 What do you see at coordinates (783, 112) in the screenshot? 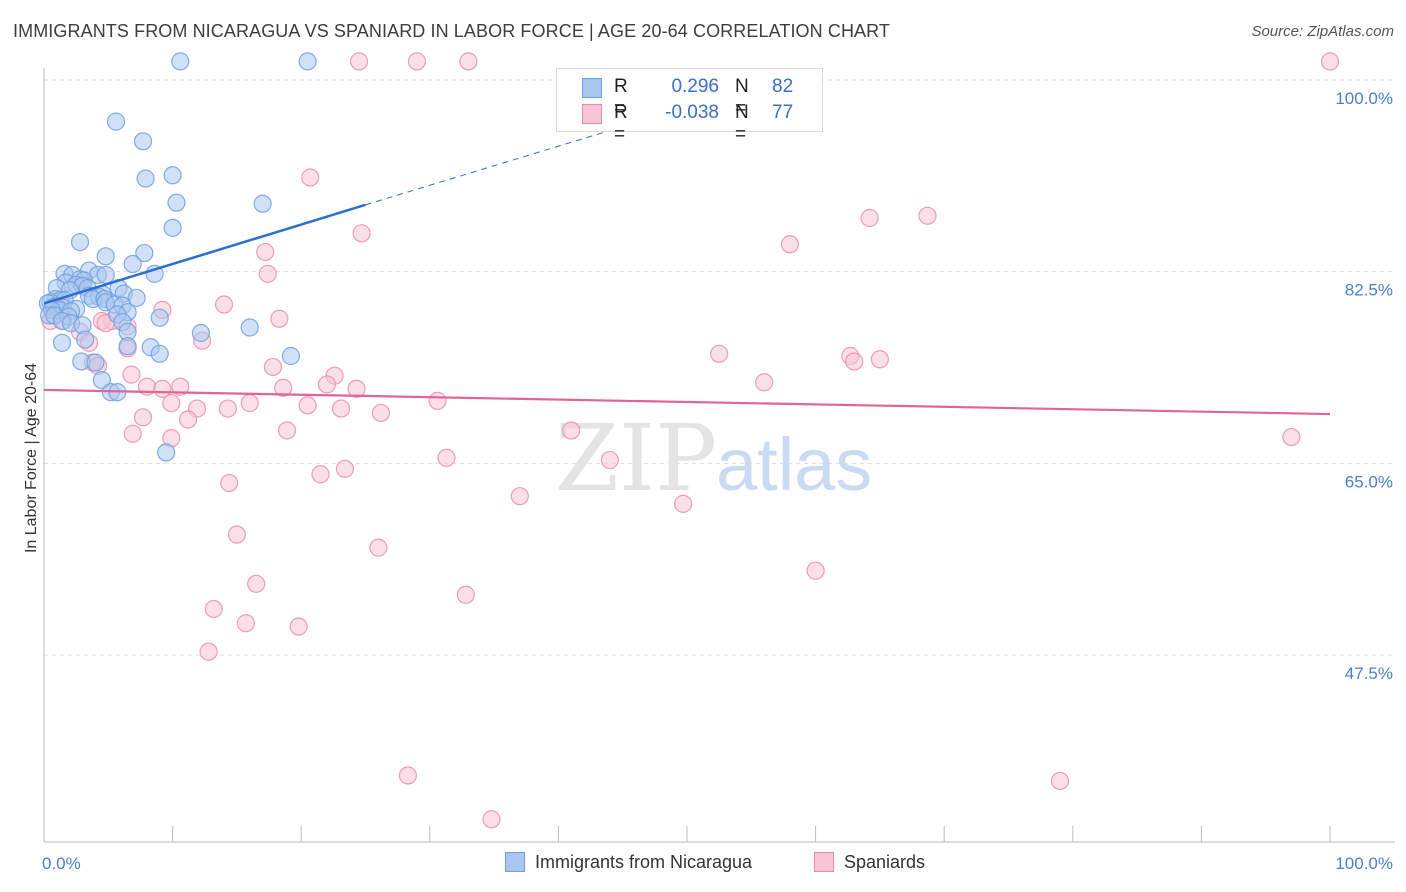
I see `legend-n-value: 77` at bounding box center [783, 112].